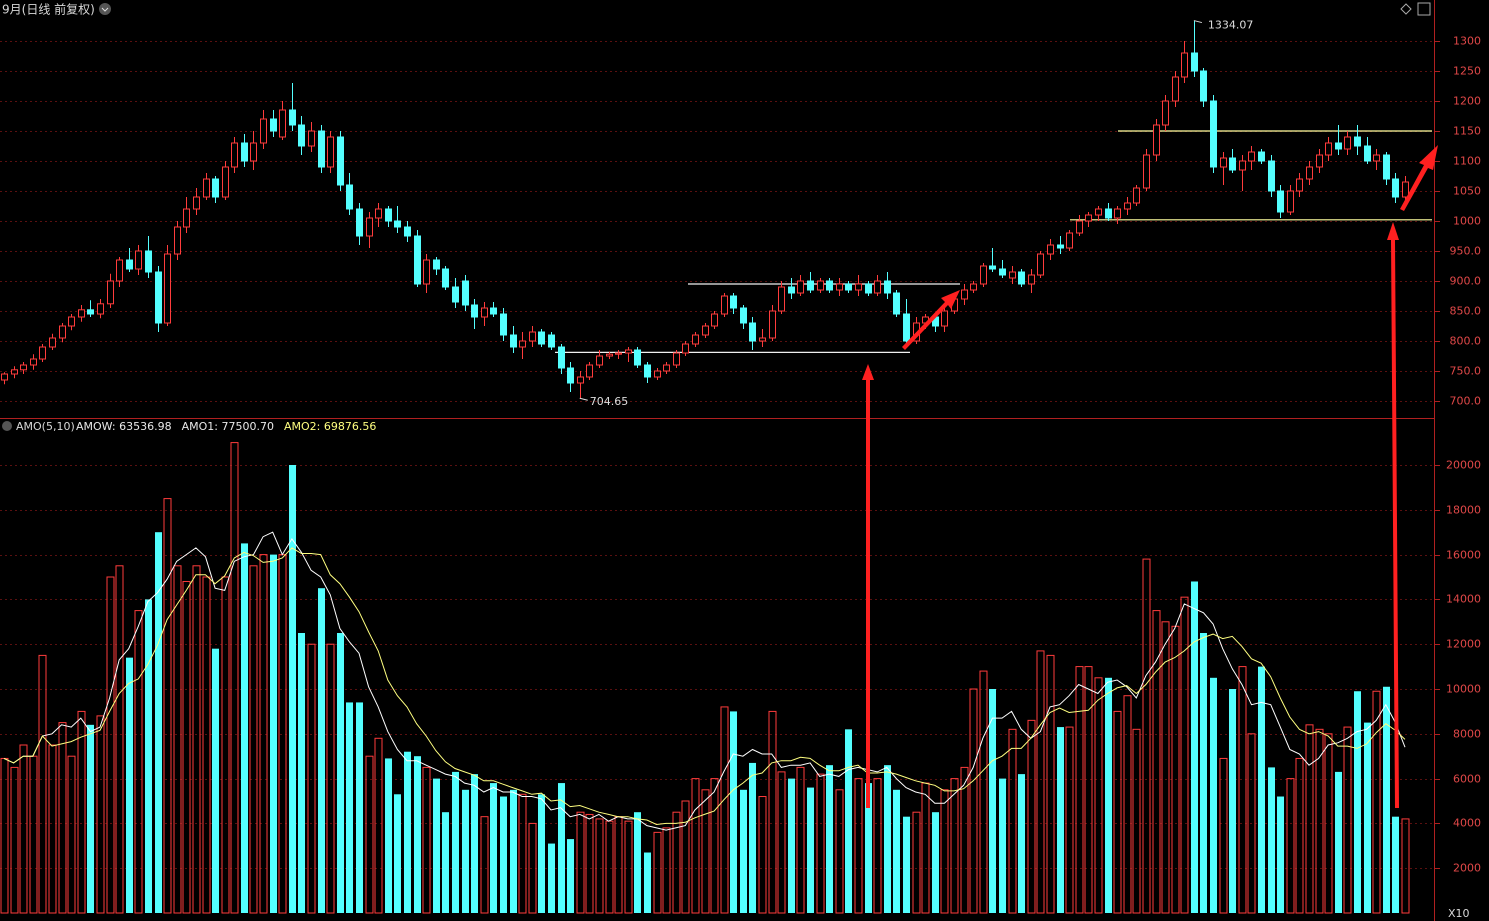 Image resolution: width=1489 pixels, height=921 pixels. Describe the element at coordinates (1424, 9) in the screenshot. I see `window-icon` at that location.